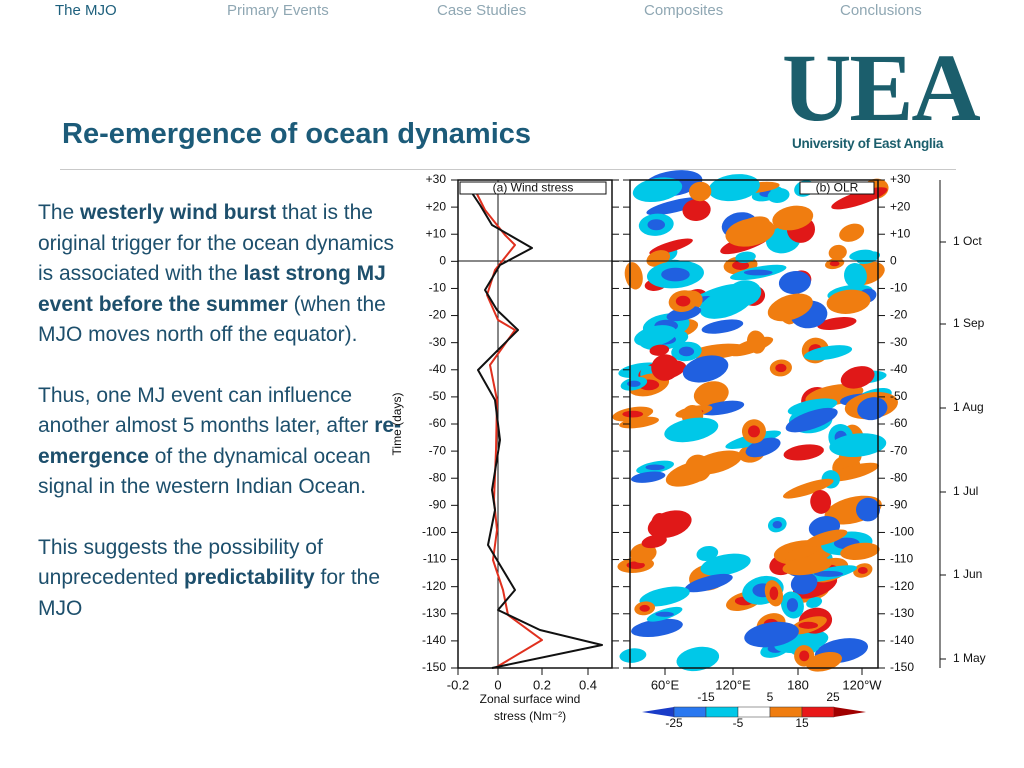  What do you see at coordinates (497, 684) in the screenshot?
I see `x-tick-label: 0` at bounding box center [497, 684].